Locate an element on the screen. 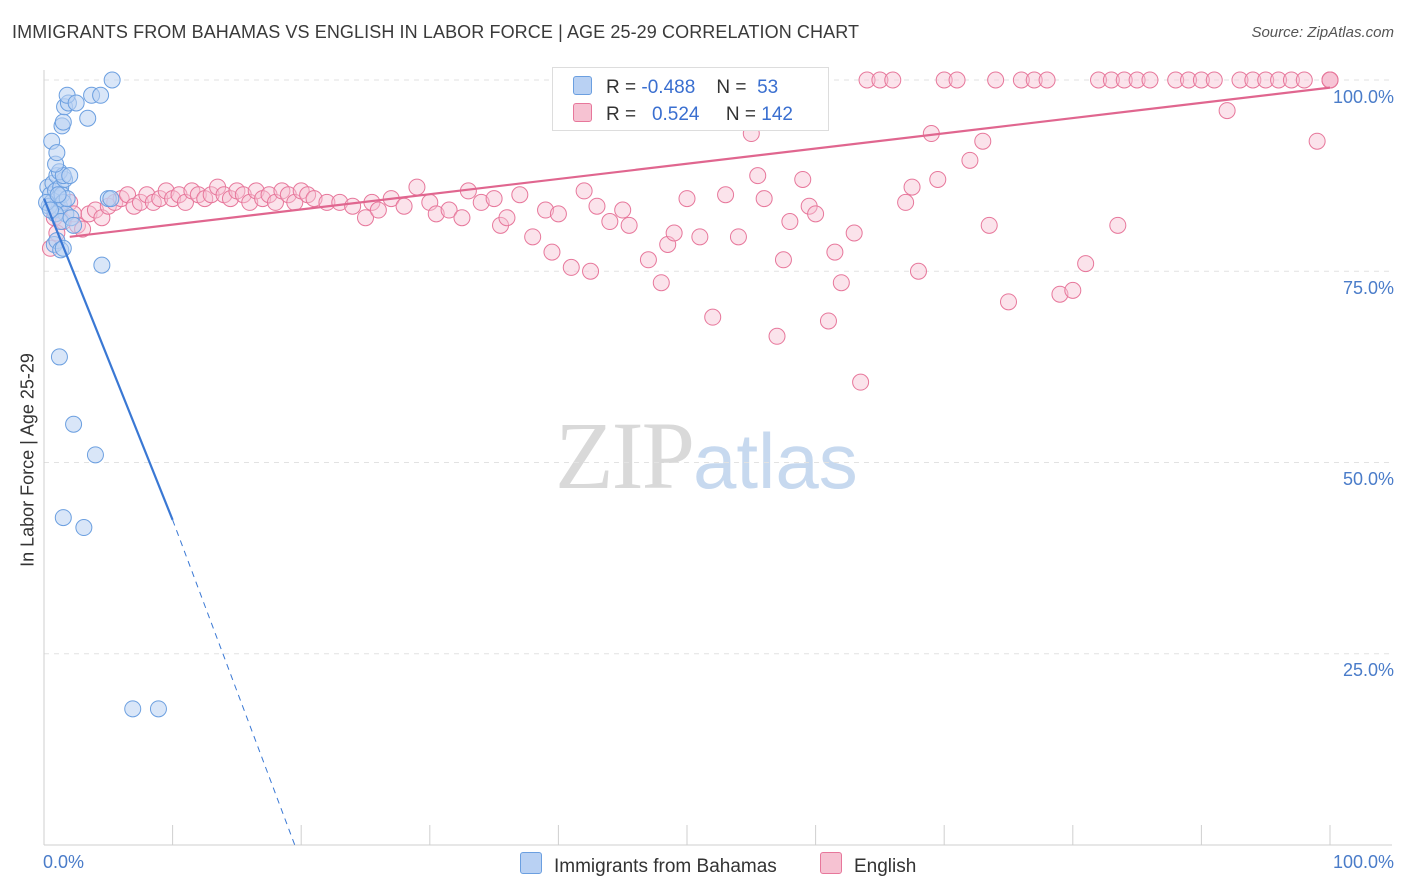 The width and height of the screenshot is (1406, 892). x-tick-label-min: 0.0% is located at coordinates (64, 862).